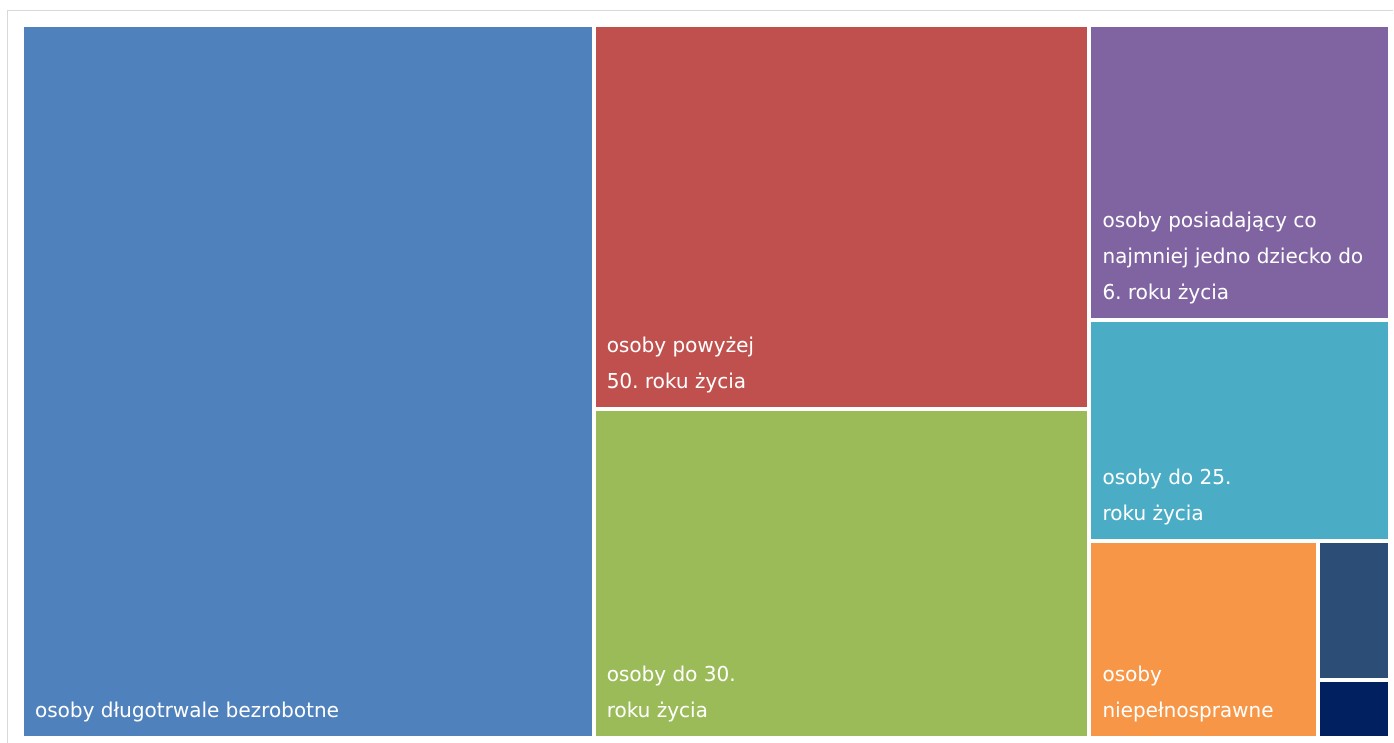 Image resolution: width=1394 pixels, height=743 pixels. I want to click on treemap-tile: osoby do 25. roku życia, so click(1239, 430).